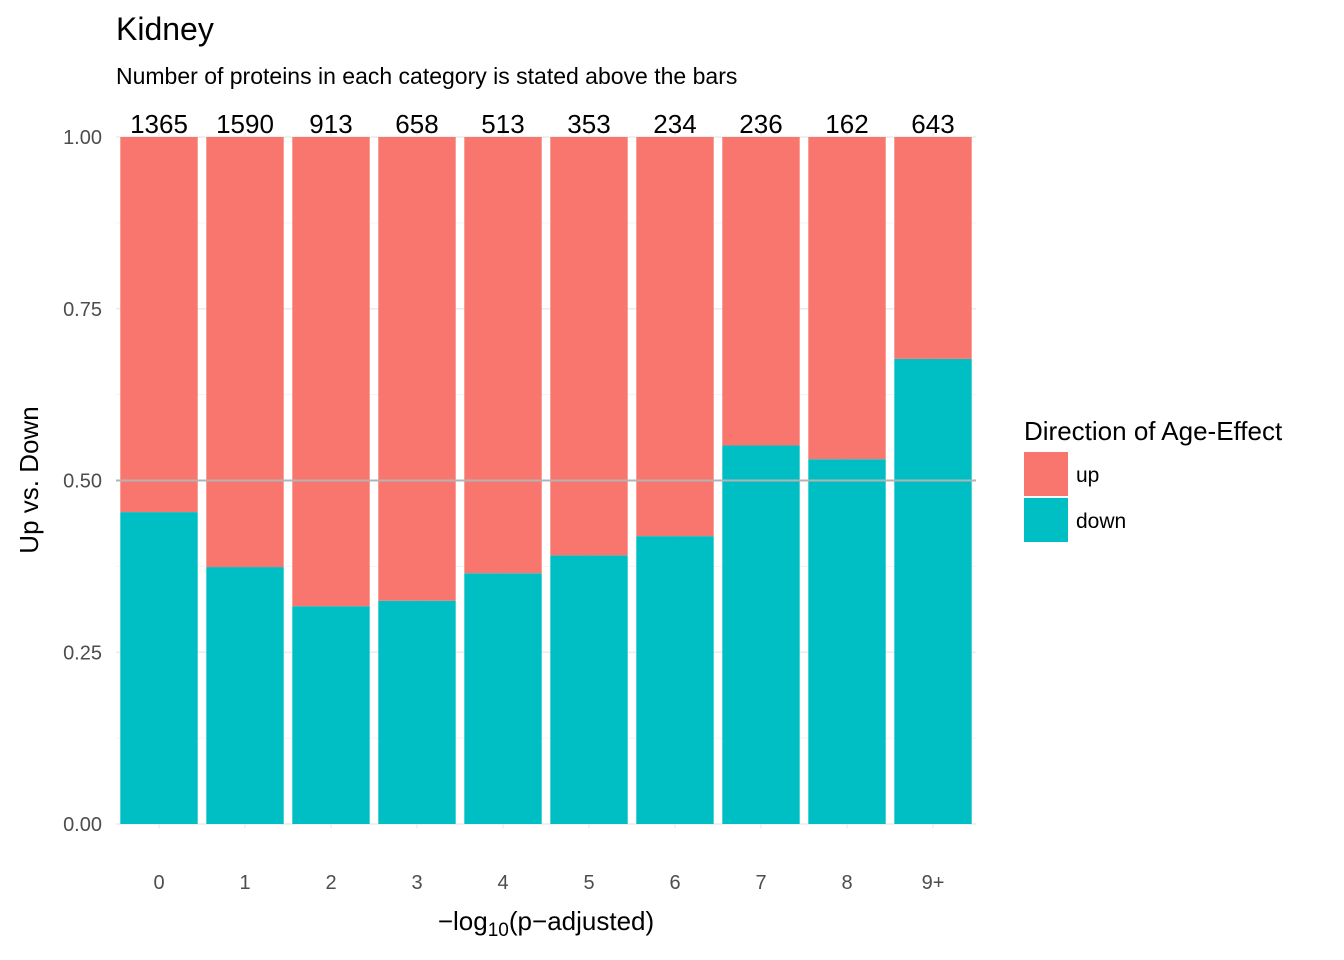 The image size is (1344, 960). Describe the element at coordinates (539, 921) in the screenshot. I see `x-axis-title-minus2: −` at that location.